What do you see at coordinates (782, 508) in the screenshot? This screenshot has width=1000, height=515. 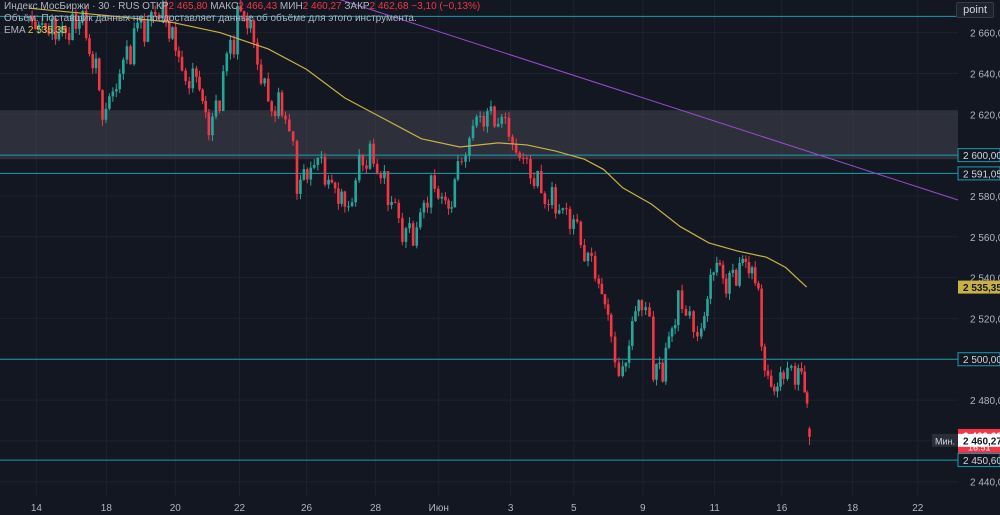 I see `time-tick-label: 16` at bounding box center [782, 508].